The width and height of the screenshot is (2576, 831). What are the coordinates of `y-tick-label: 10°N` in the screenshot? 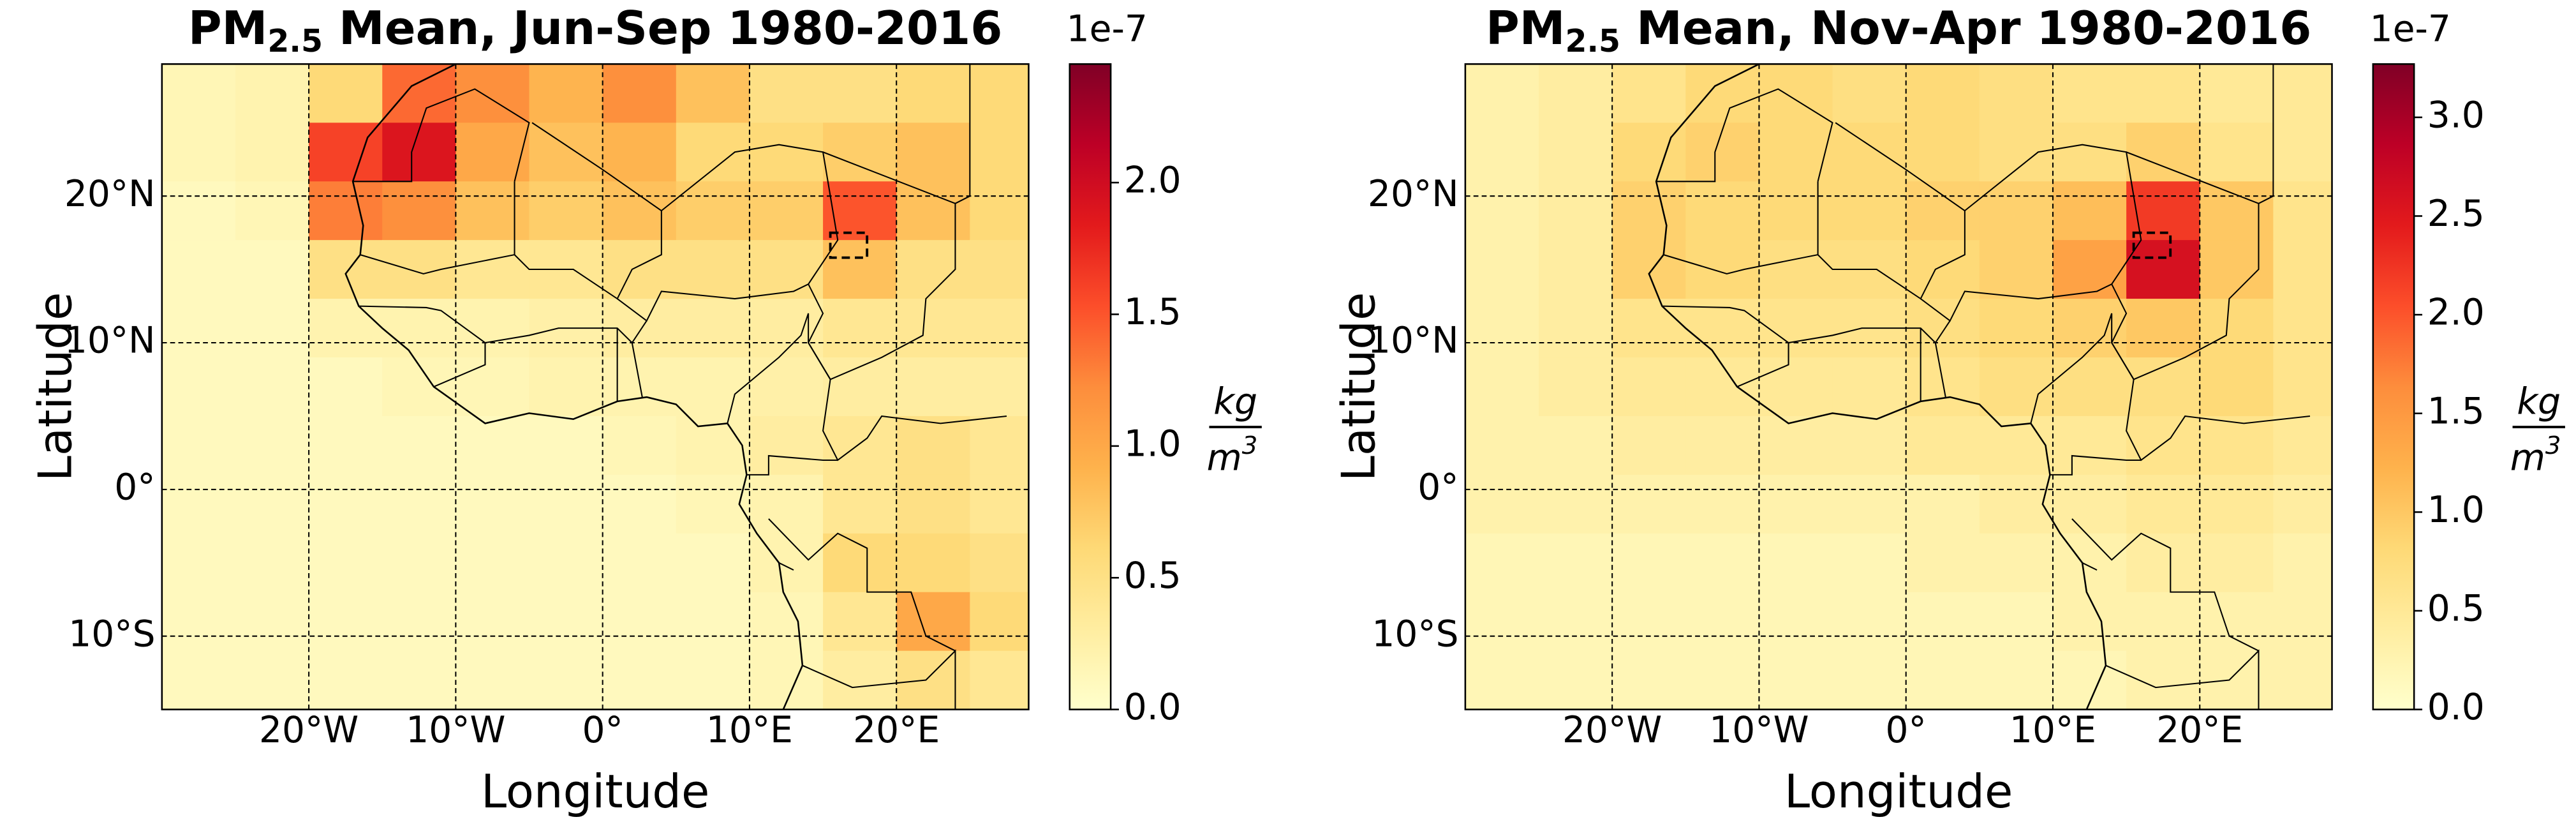 It's located at (1413, 341).